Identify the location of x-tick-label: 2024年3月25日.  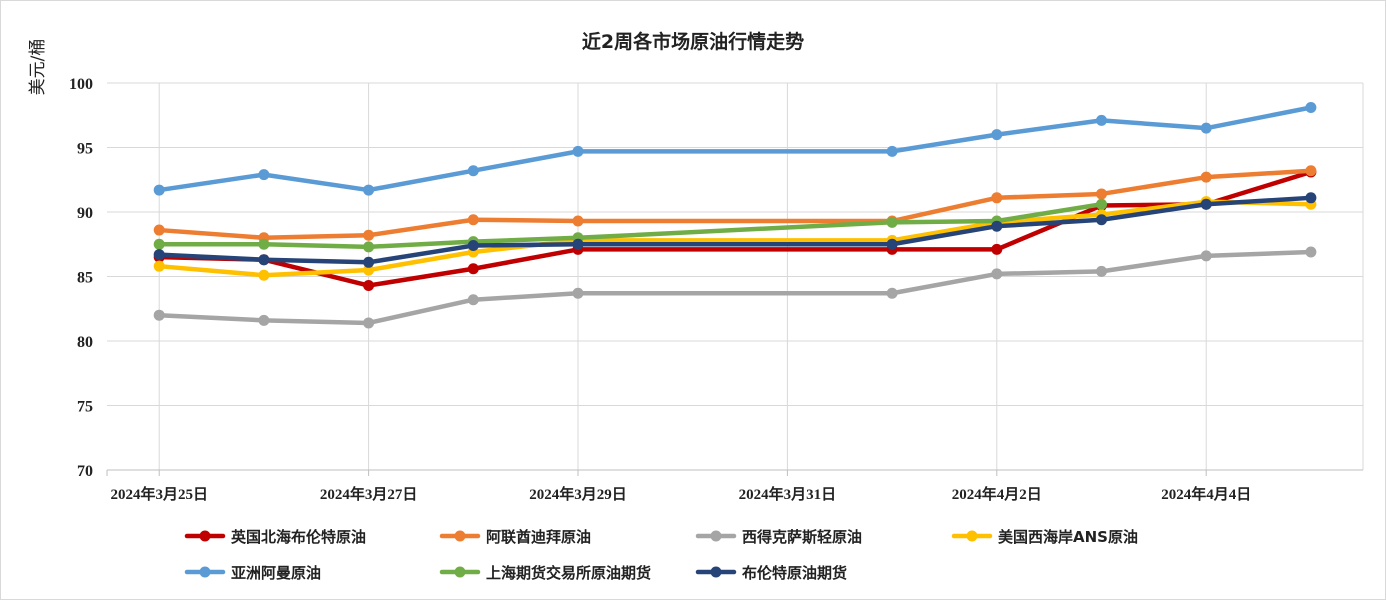
(159, 494).